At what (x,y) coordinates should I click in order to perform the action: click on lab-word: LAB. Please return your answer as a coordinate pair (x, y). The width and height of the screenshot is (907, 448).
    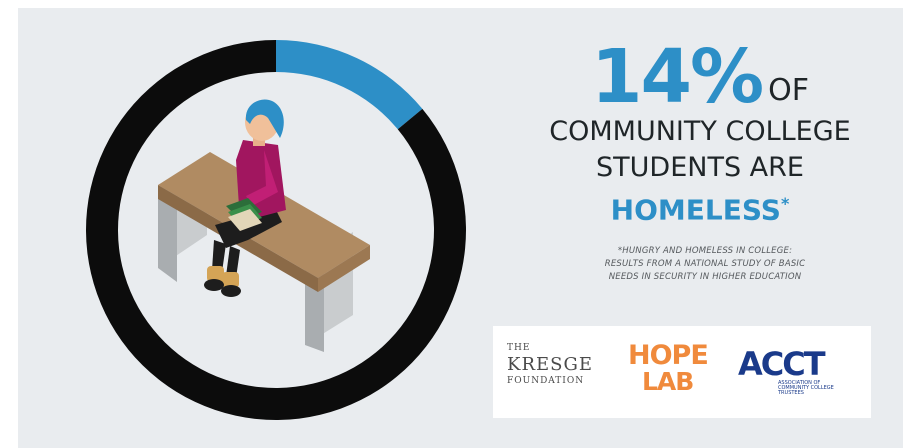
    Looking at the image, I should click on (668, 381).